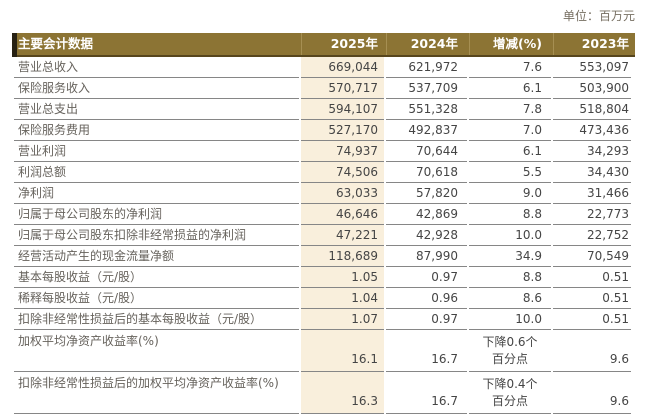 The height and width of the screenshot is (420, 652). I want to click on metric-label: 保险服务收入, so click(156, 88).